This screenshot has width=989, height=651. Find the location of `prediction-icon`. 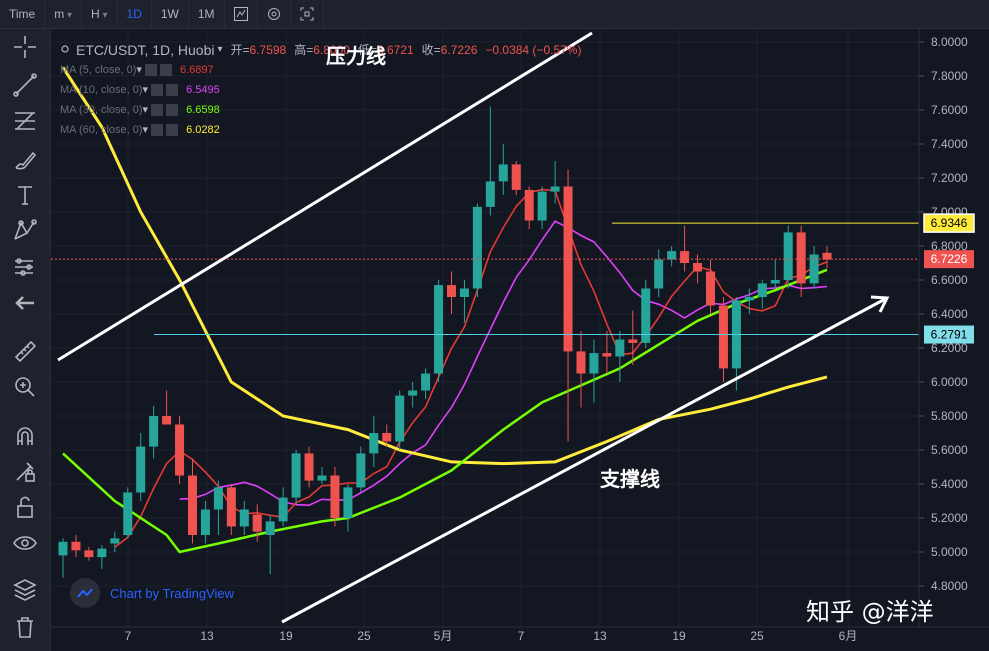

prediction-icon is located at coordinates (25, 267).